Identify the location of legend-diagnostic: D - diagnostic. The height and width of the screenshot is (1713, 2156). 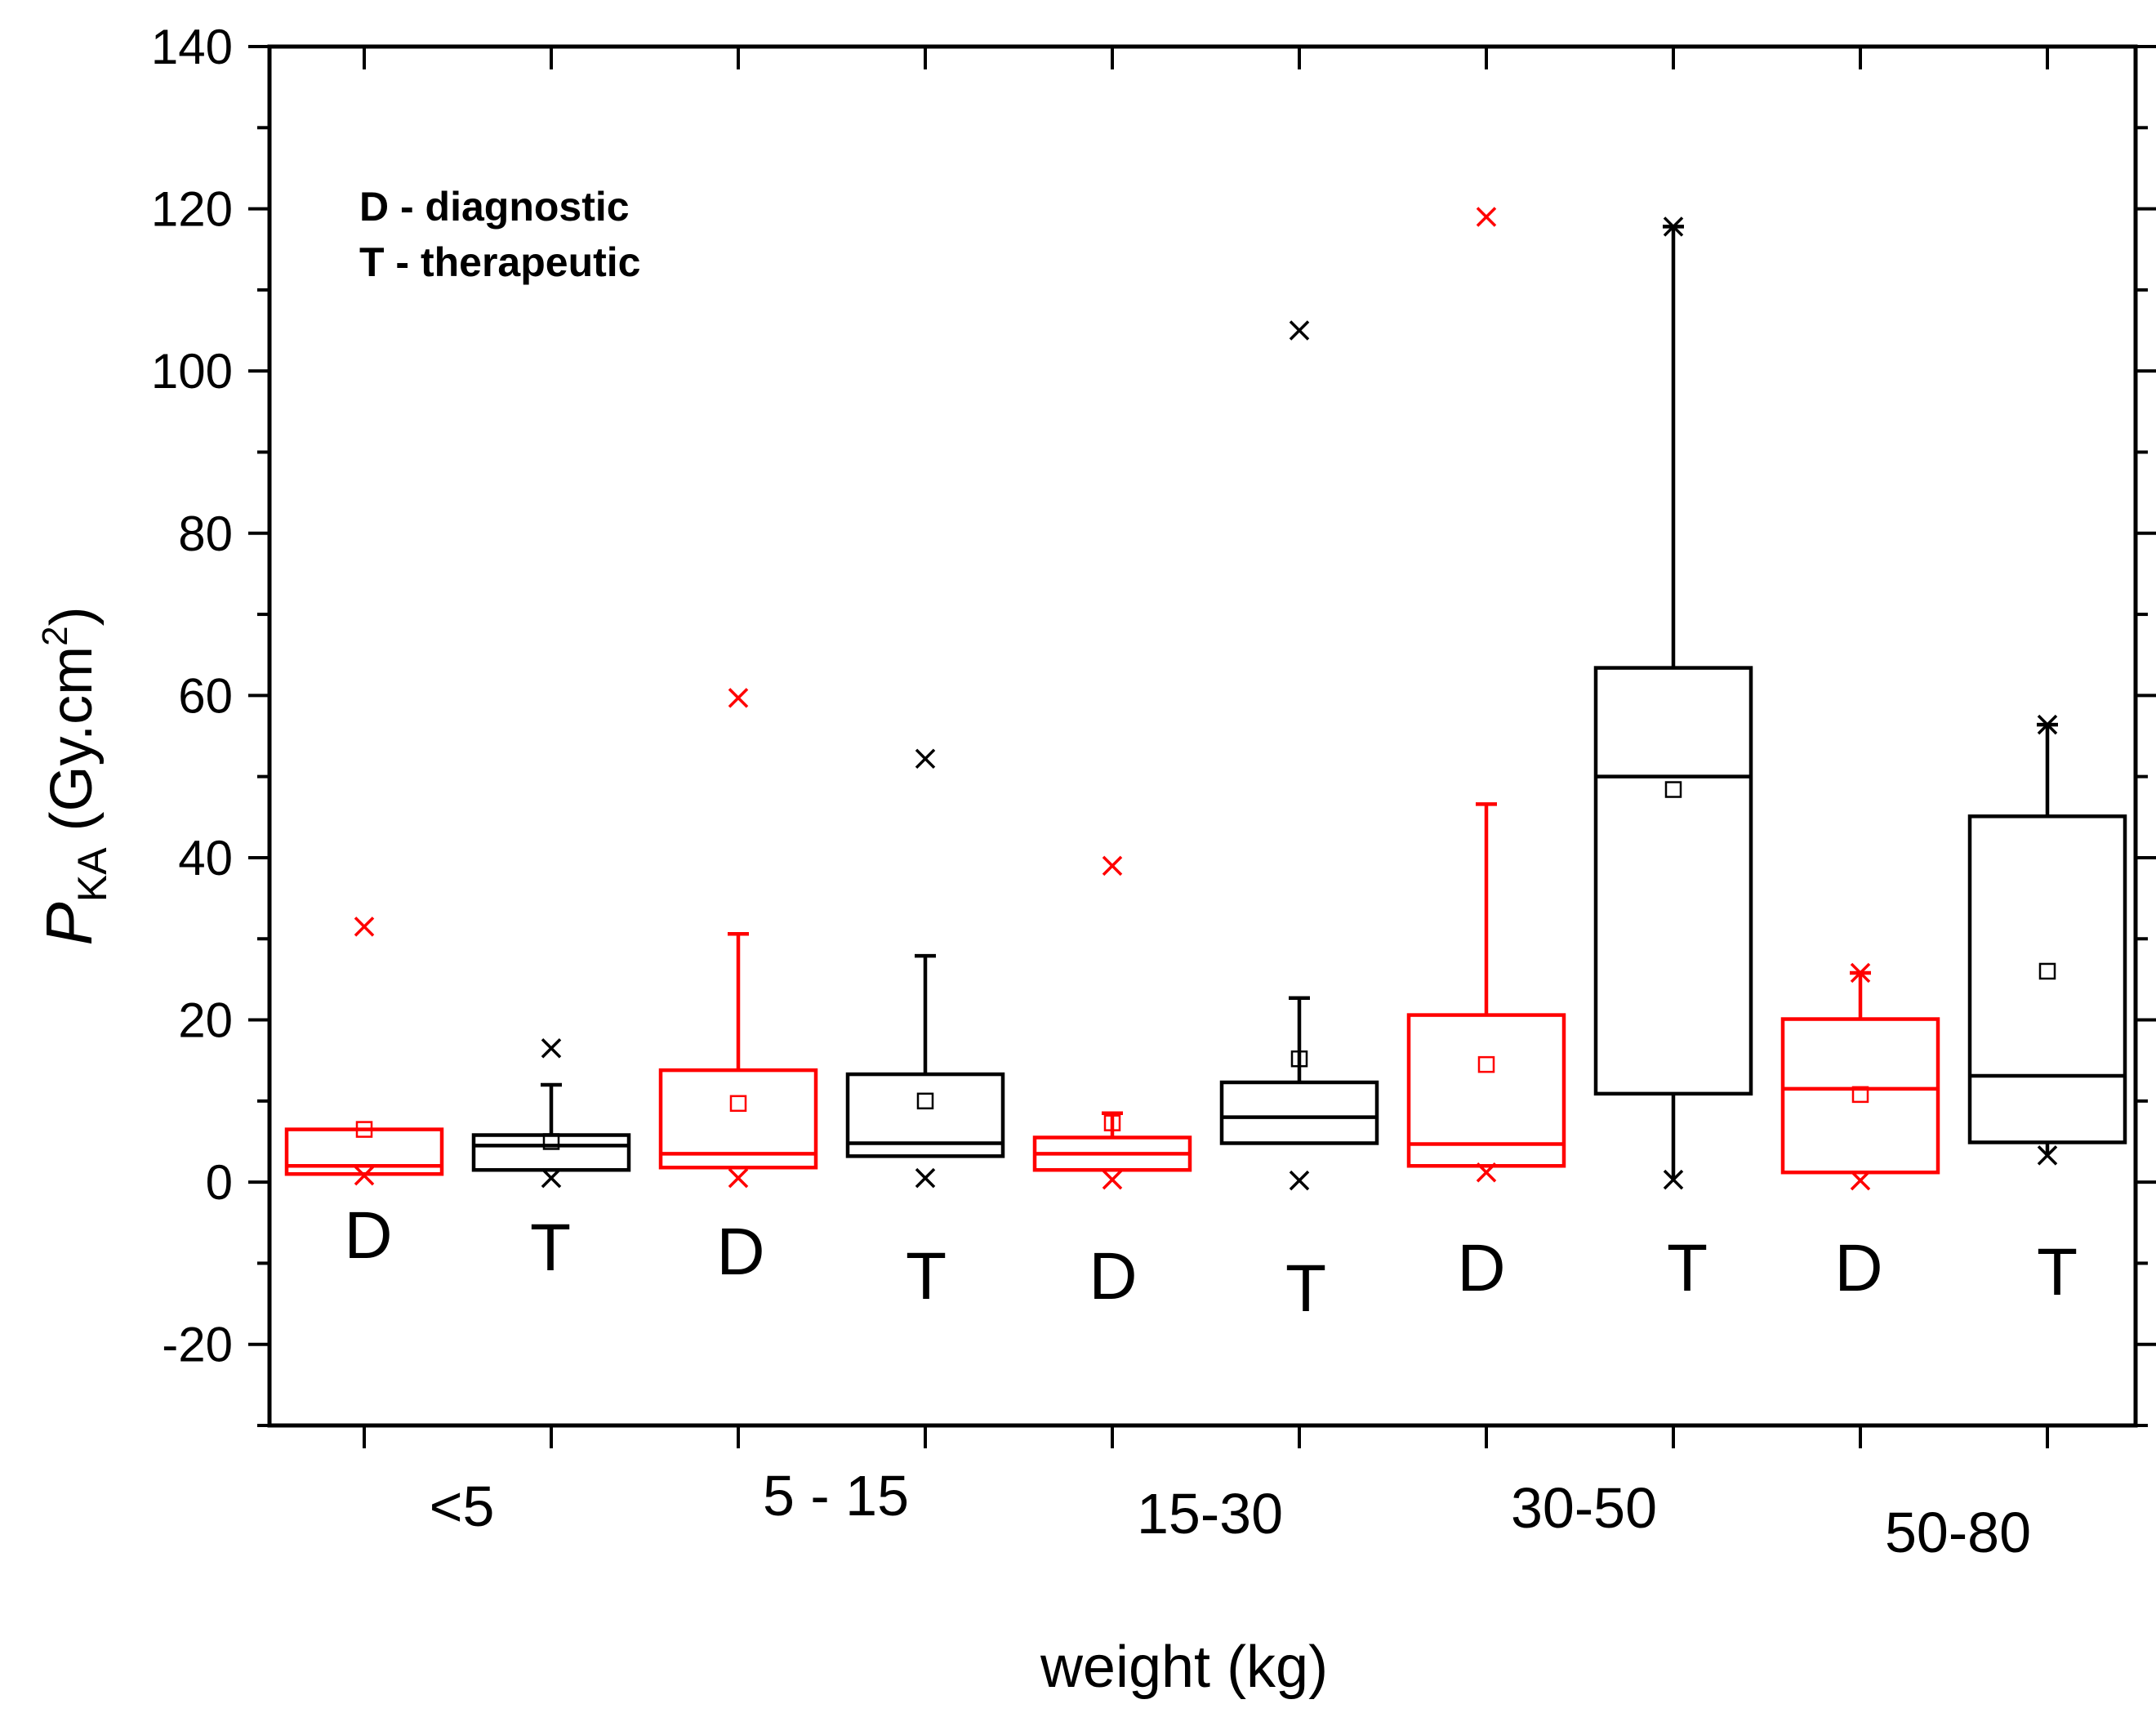
(494, 207).